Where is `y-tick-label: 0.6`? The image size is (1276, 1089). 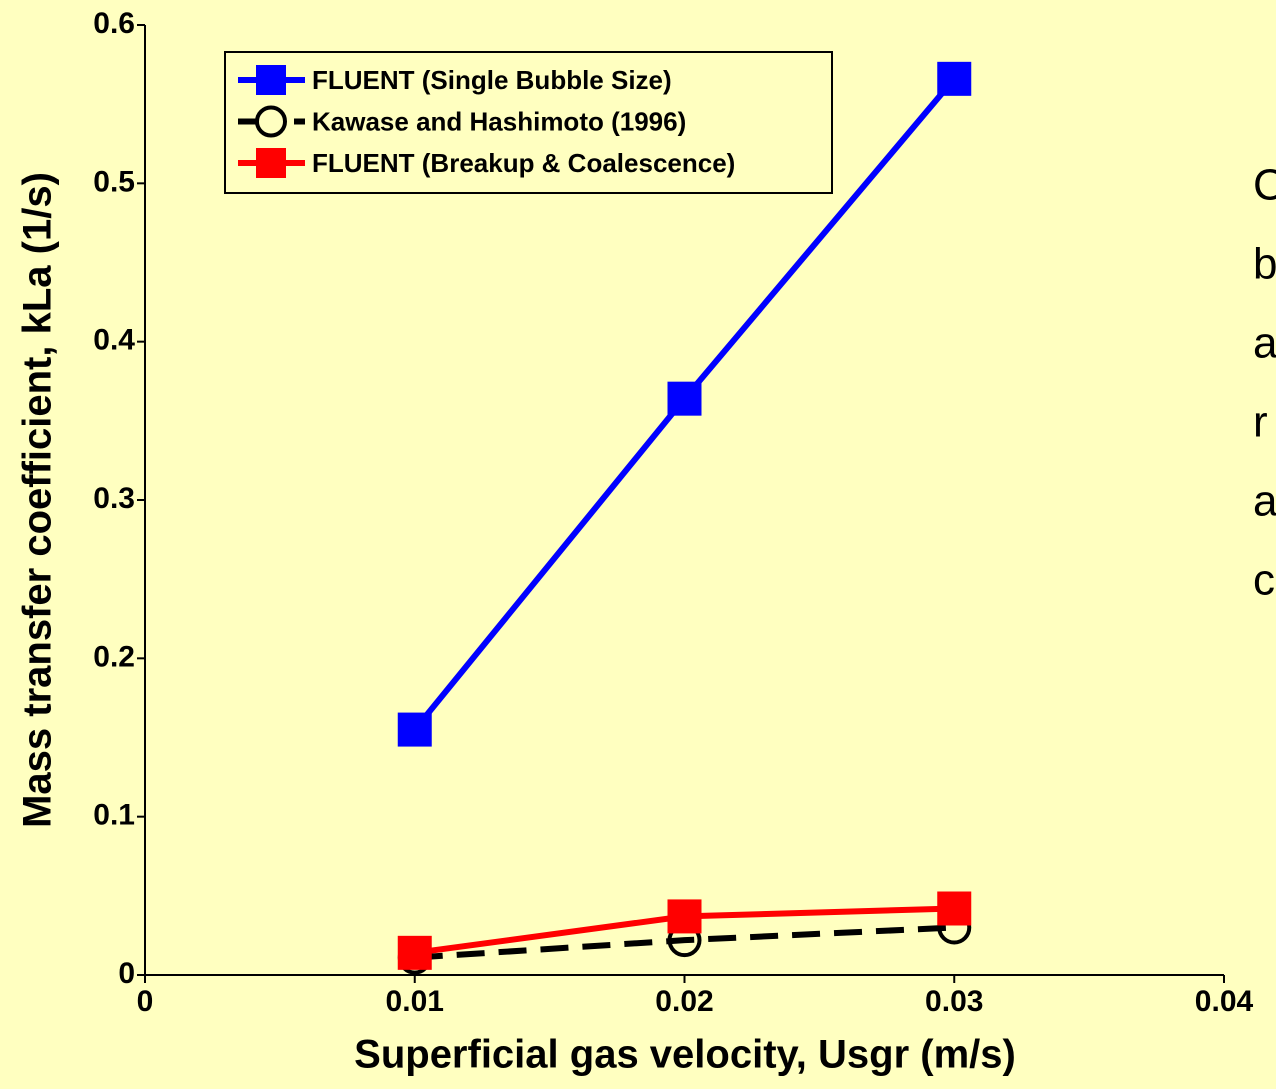
y-tick-label: 0.6 is located at coordinates (114, 23).